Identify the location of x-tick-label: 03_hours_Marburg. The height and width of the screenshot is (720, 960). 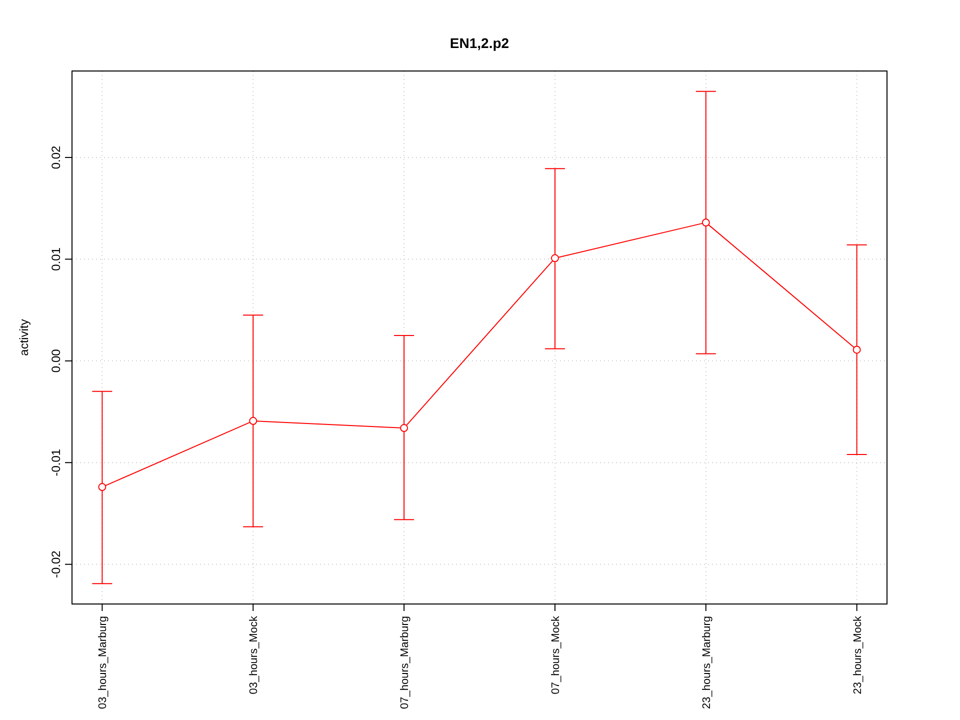
(103, 662).